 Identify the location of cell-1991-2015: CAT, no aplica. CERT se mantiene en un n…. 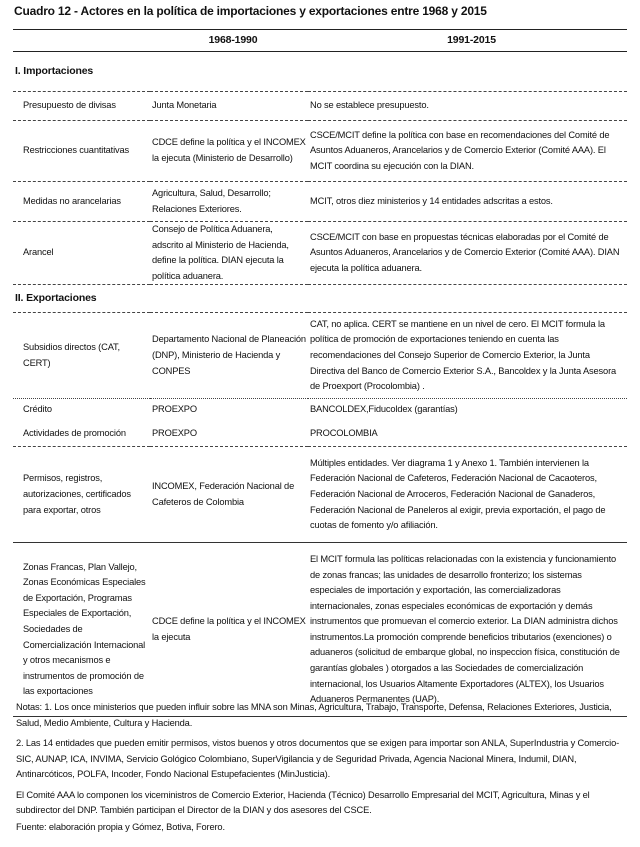
(467, 356).